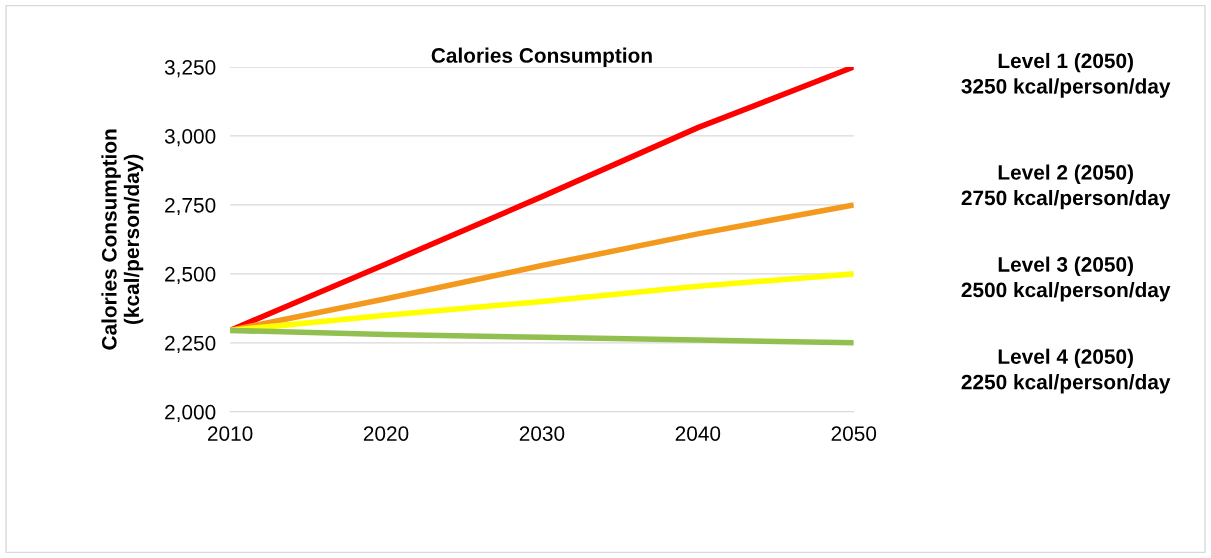 The image size is (1211, 558). What do you see at coordinates (190, 275) in the screenshot?
I see `y-tick-label: 2,500` at bounding box center [190, 275].